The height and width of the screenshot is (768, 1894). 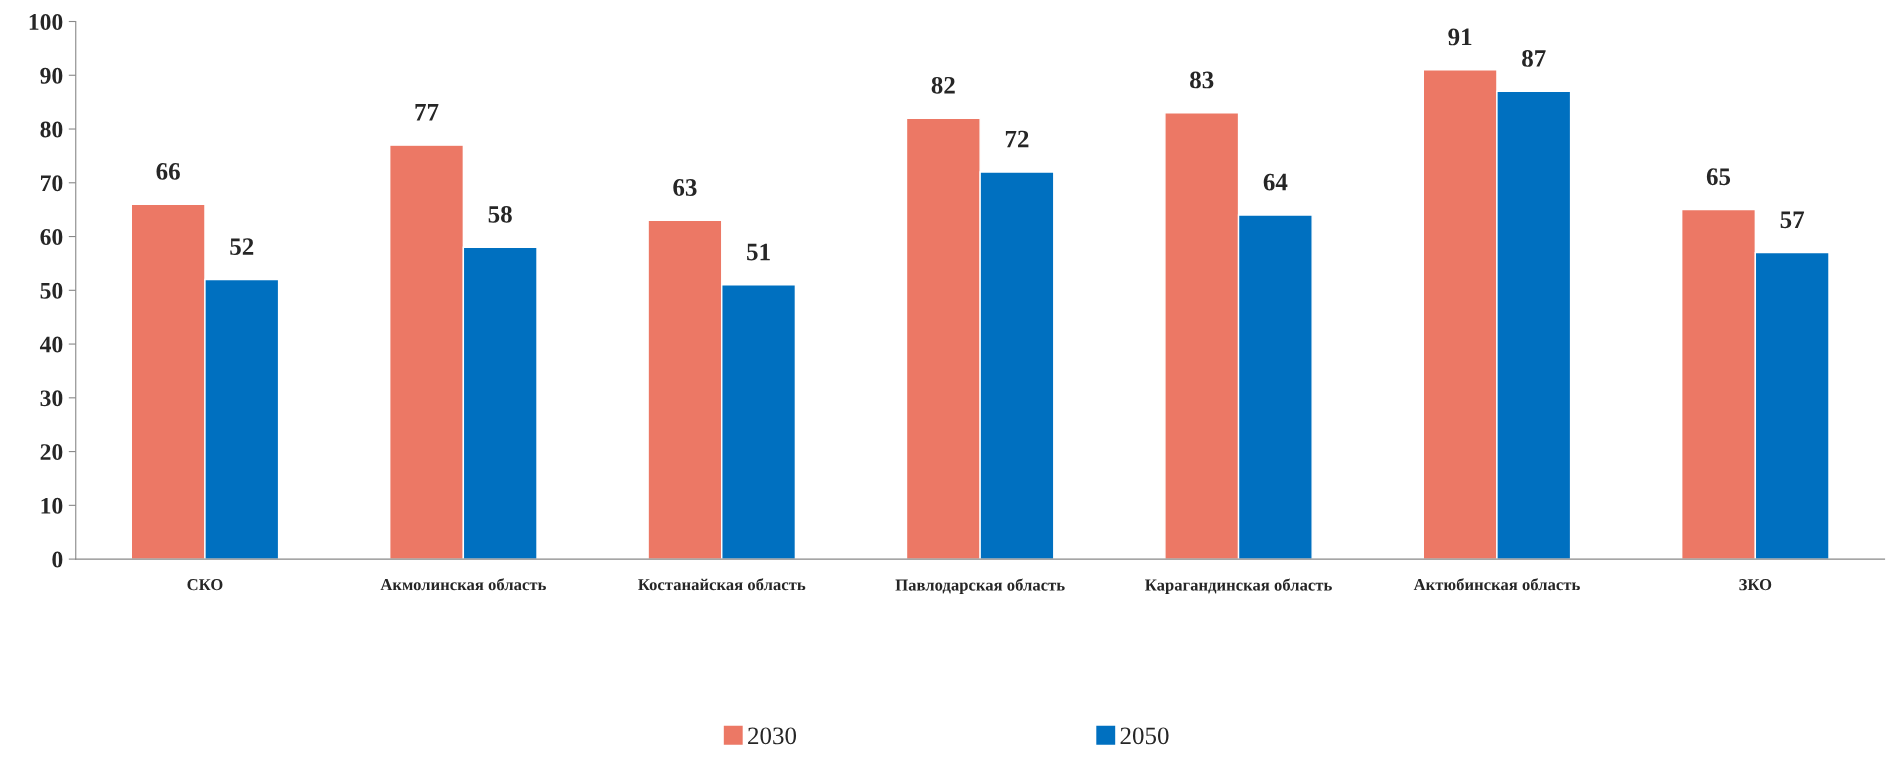 I want to click on data-label: 66, so click(x=168, y=171).